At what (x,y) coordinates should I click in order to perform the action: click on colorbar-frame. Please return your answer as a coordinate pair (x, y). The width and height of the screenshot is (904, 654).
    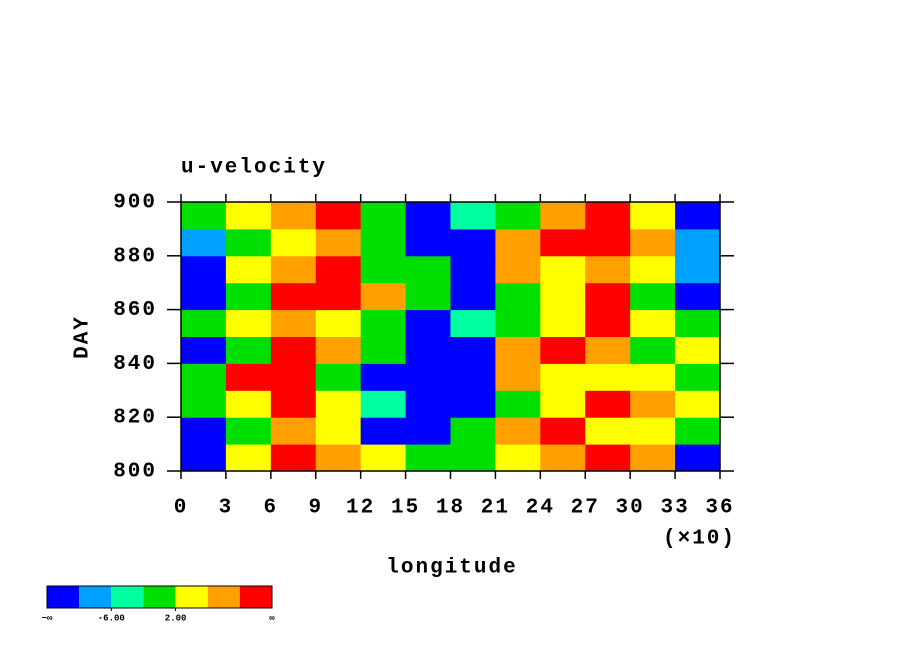
    Looking at the image, I should click on (159, 597).